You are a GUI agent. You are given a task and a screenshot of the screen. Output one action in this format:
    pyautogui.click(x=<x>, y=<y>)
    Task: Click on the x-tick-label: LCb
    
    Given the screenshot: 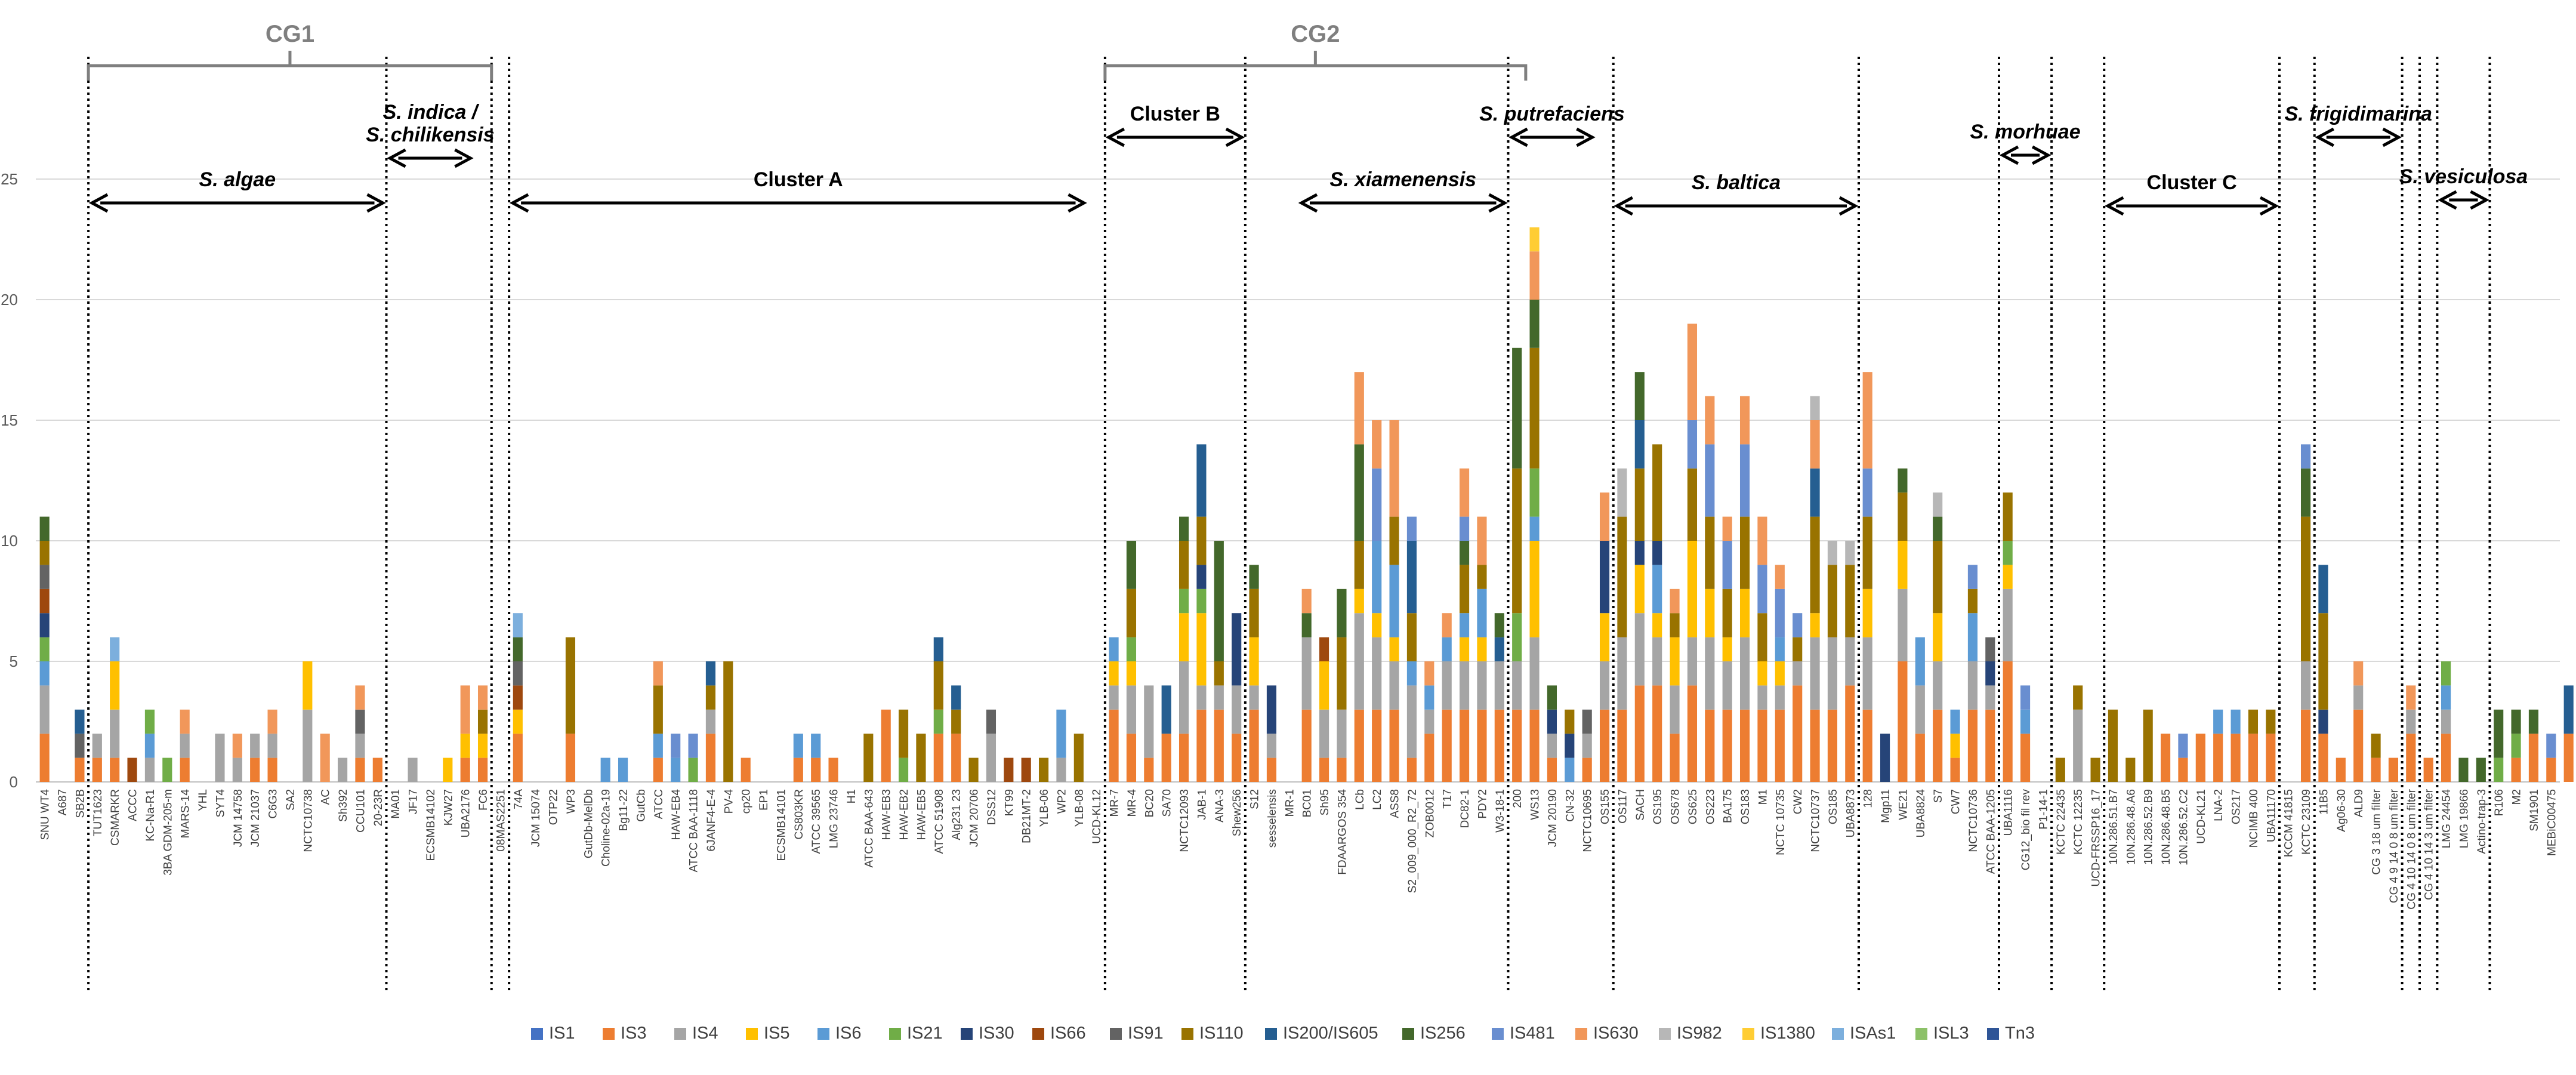 What is the action you would take?
    pyautogui.click(x=1360, y=799)
    